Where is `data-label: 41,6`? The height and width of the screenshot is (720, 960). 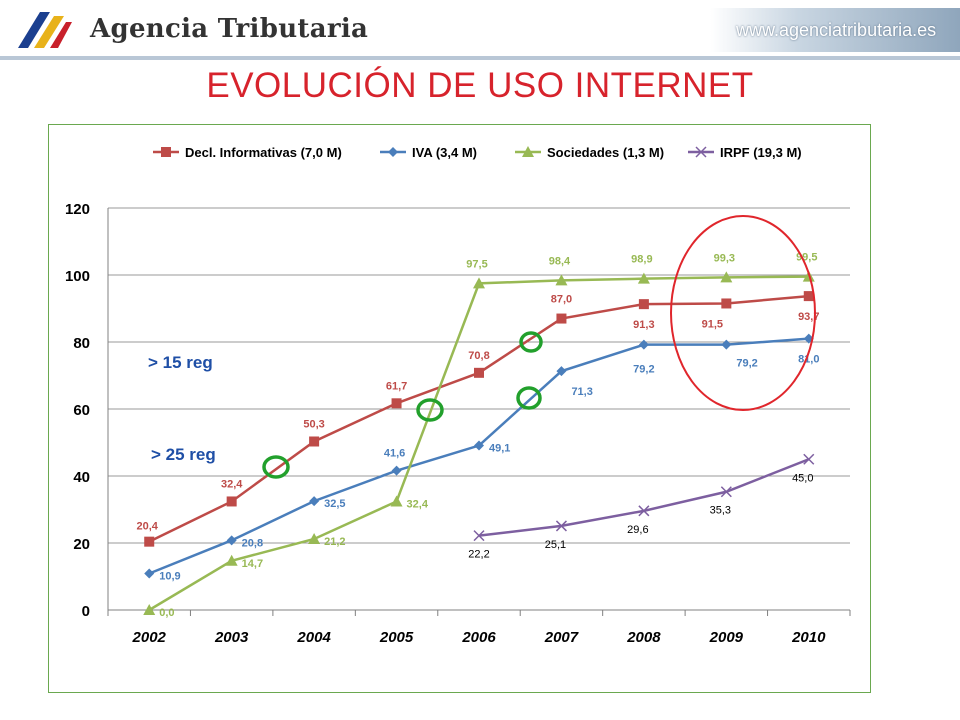 data-label: 41,6 is located at coordinates (394, 454).